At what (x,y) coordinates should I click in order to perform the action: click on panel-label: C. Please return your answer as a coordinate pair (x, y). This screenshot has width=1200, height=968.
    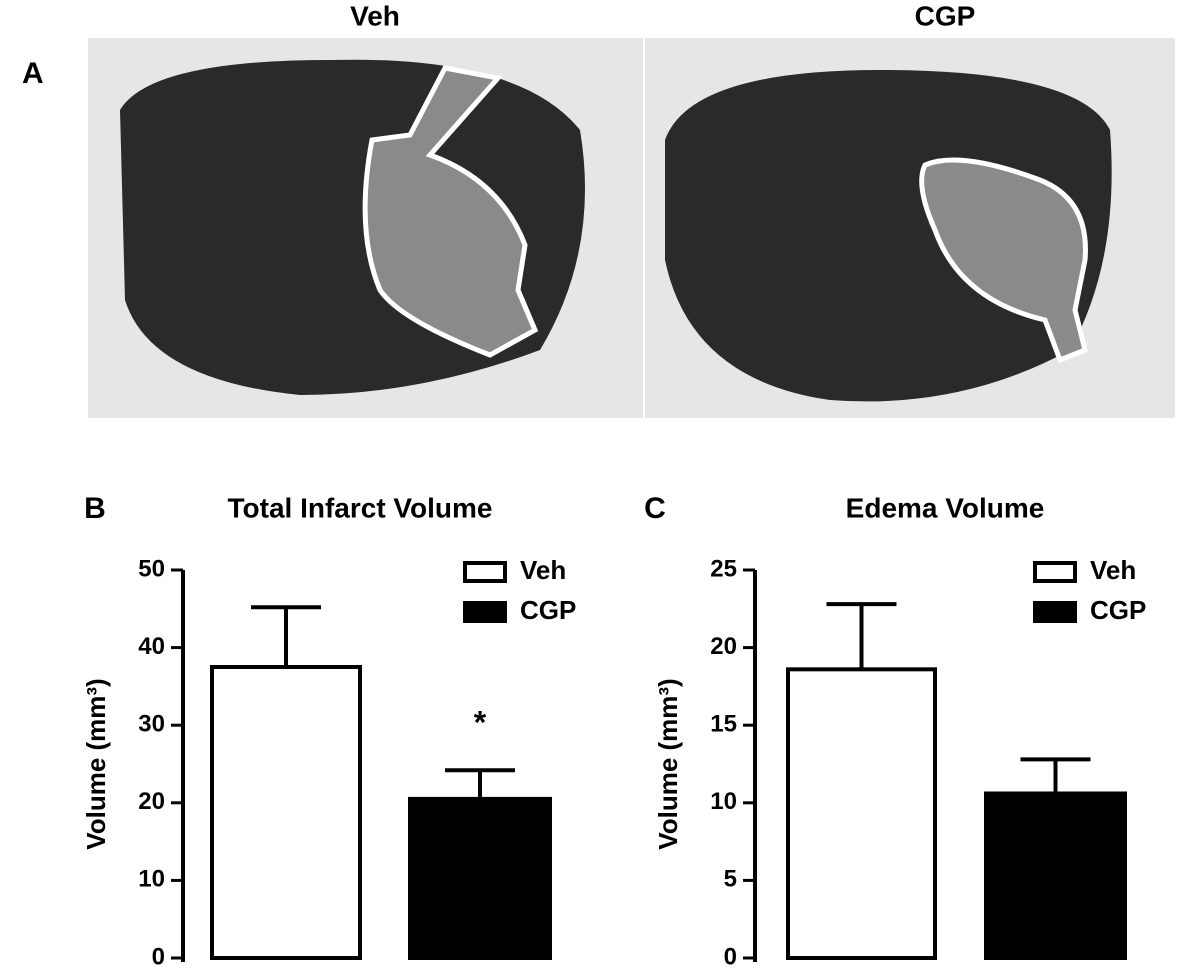
    Looking at the image, I should click on (655, 508).